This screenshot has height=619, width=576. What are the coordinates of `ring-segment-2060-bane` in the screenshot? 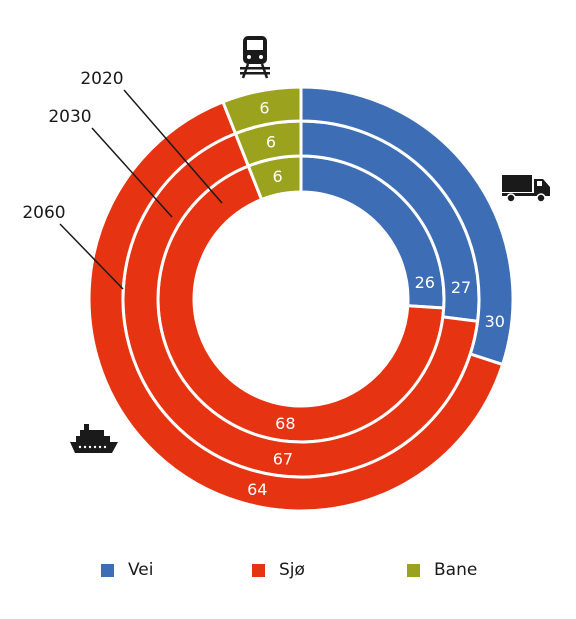 It's located at (262, 110).